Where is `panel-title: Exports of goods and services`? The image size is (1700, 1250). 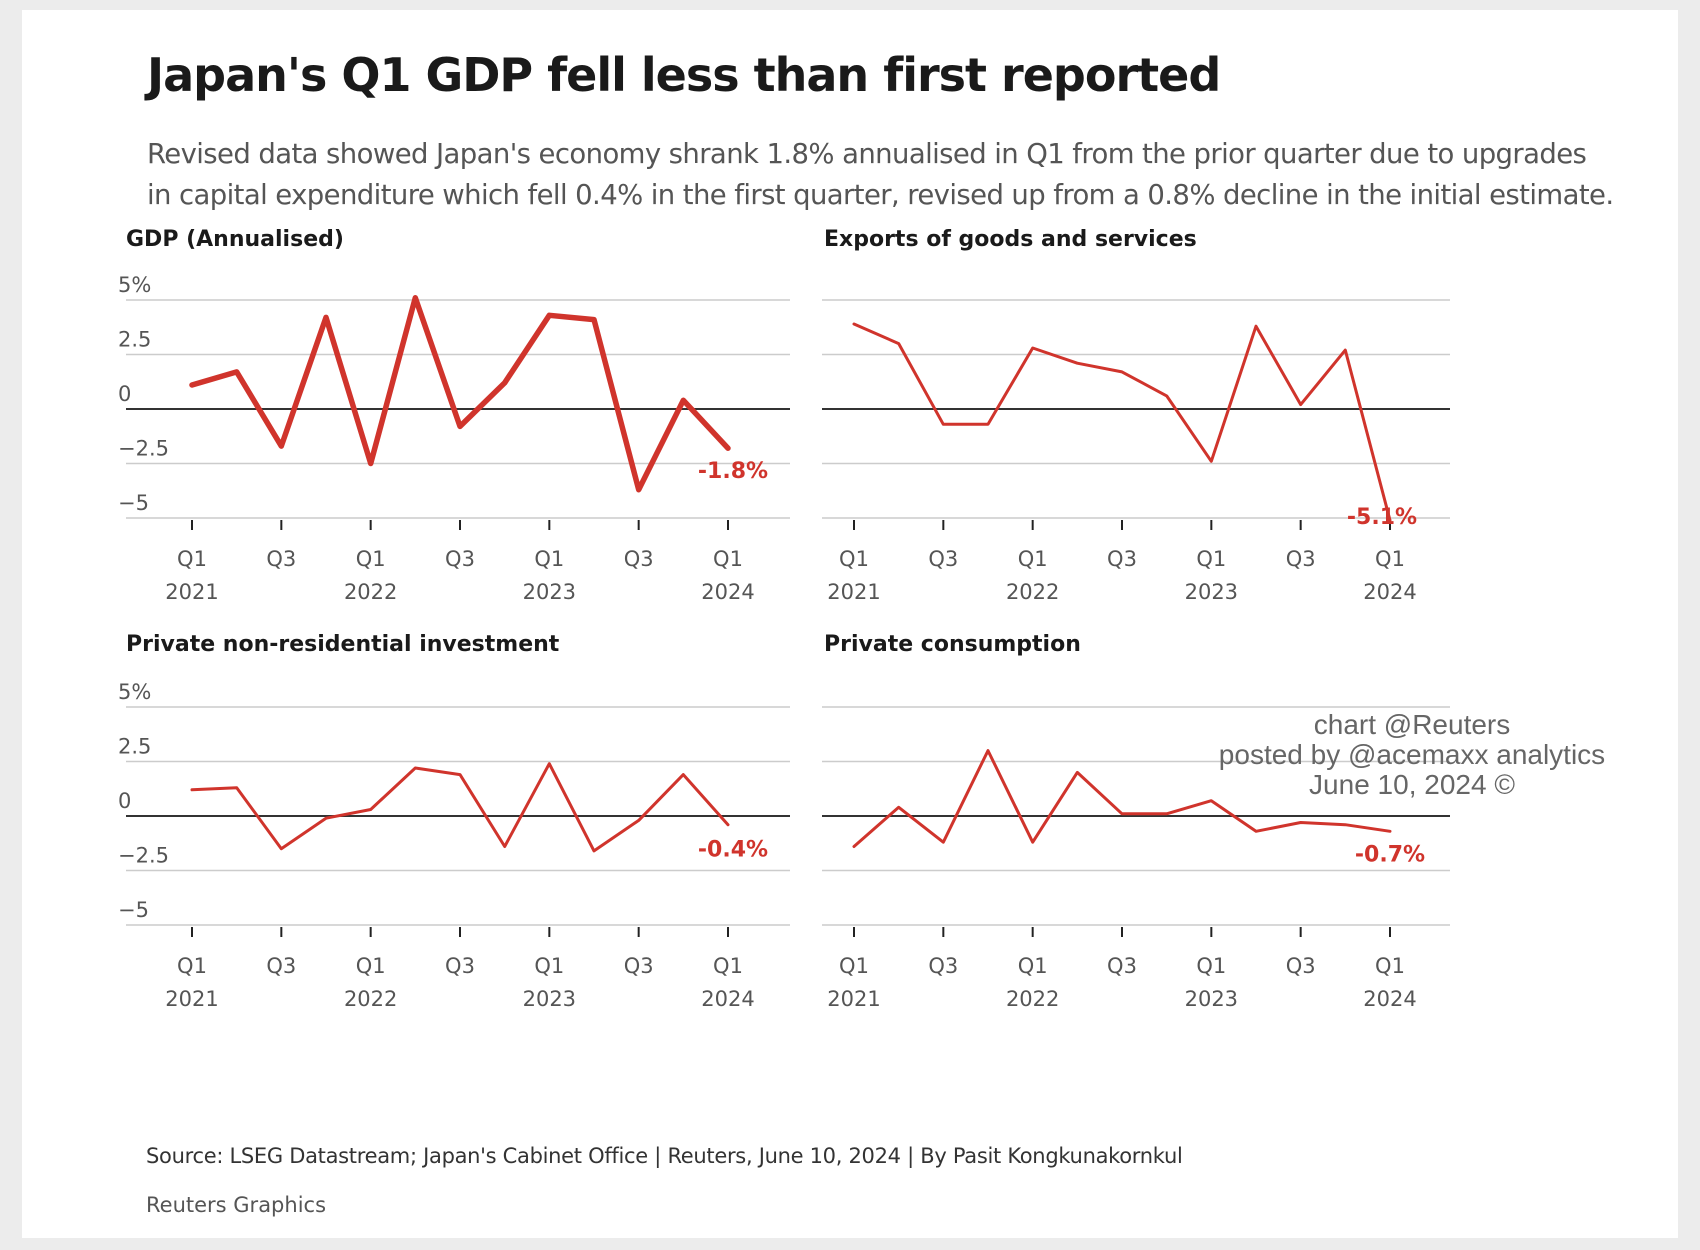 panel-title: Exports of goods and services is located at coordinates (1010, 239).